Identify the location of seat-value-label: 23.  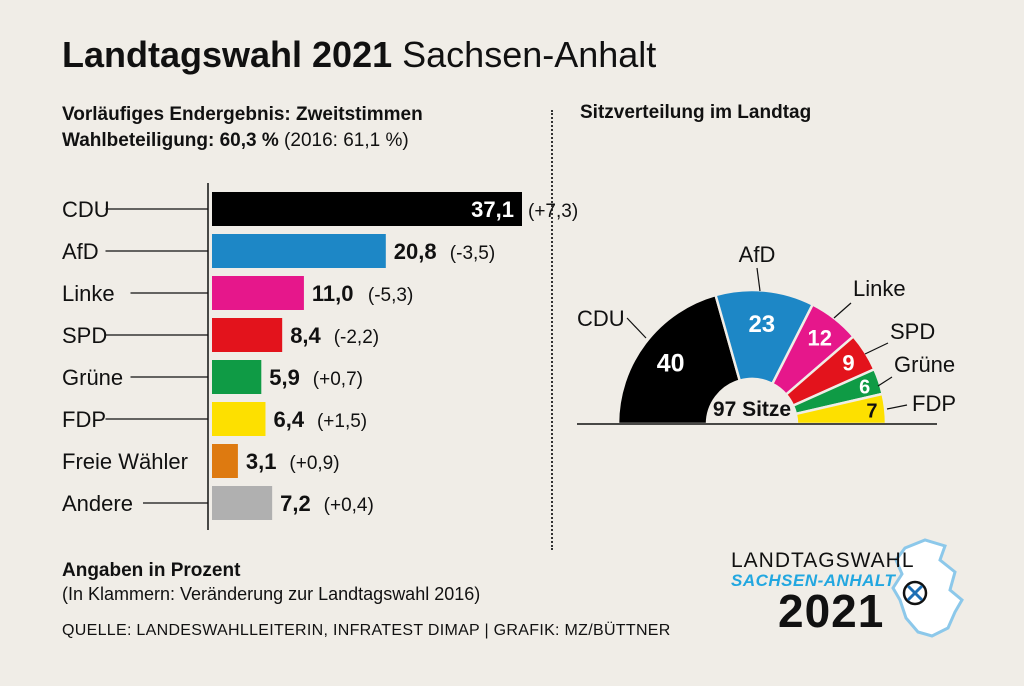
(761, 324).